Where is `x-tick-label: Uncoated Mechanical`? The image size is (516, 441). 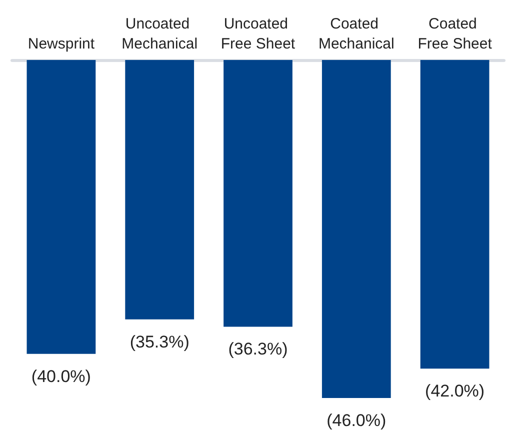 x-tick-label: Uncoated Mechanical is located at coordinates (160, 34).